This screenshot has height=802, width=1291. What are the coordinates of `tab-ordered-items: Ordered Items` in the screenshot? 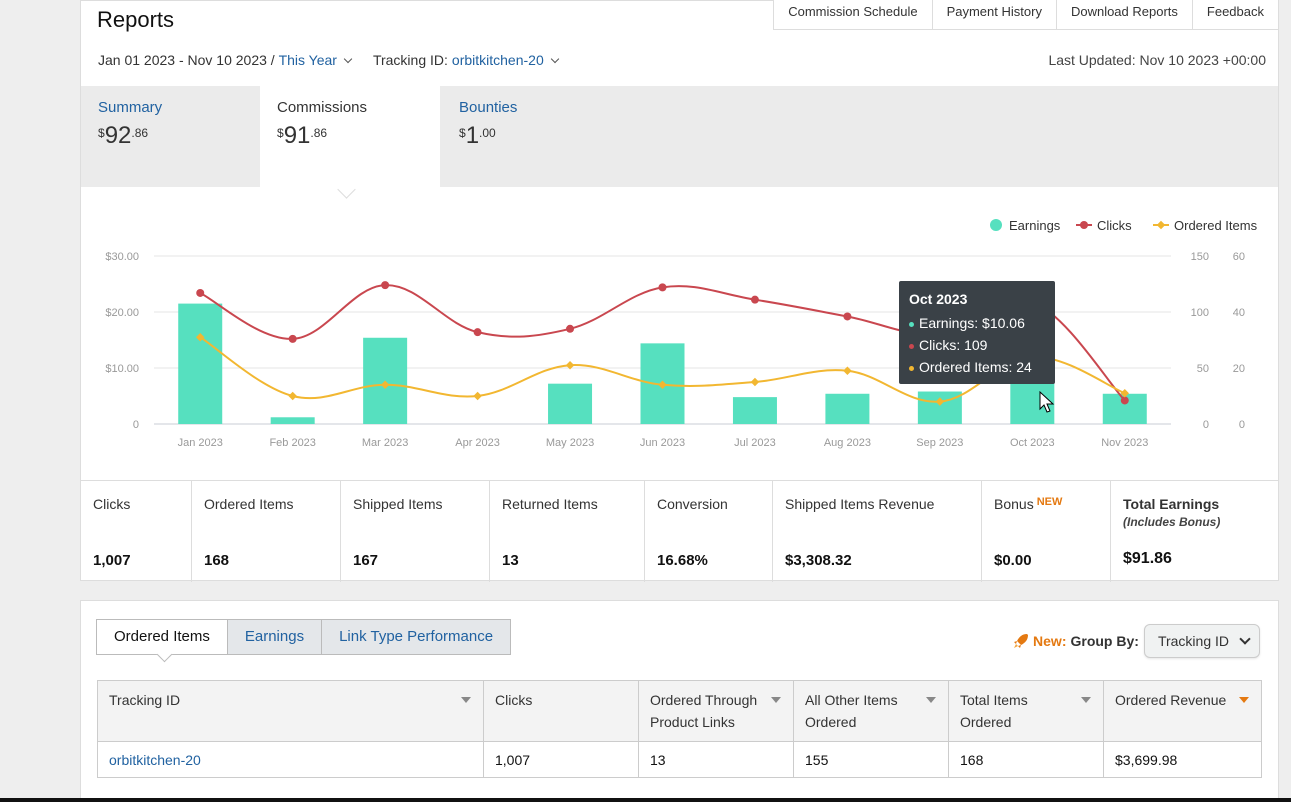 It's located at (162, 637).